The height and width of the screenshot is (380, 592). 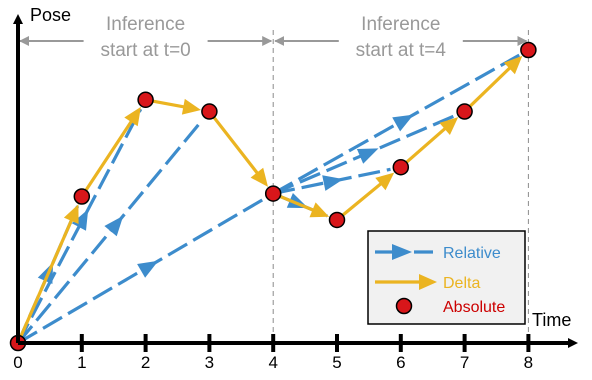 What do you see at coordinates (401, 50) in the screenshot?
I see `annotation-label-line2: start at t=4` at bounding box center [401, 50].